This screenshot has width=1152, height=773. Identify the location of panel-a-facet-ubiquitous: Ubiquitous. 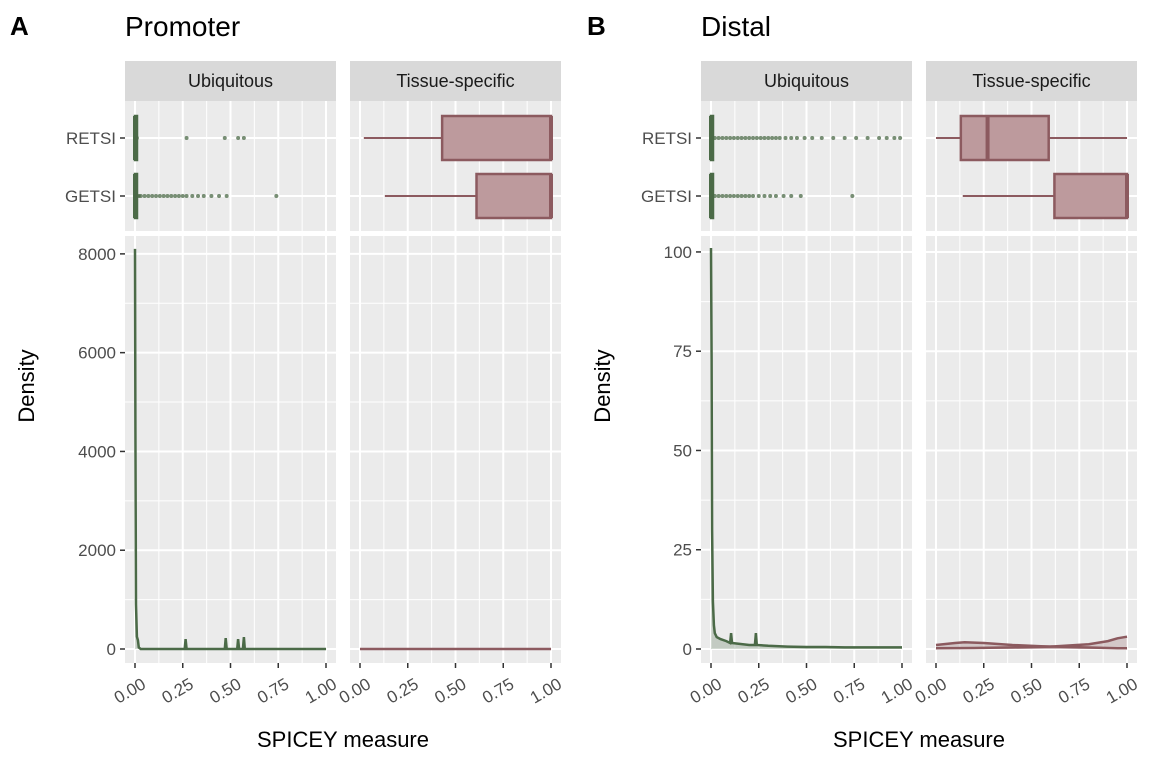
(230, 81).